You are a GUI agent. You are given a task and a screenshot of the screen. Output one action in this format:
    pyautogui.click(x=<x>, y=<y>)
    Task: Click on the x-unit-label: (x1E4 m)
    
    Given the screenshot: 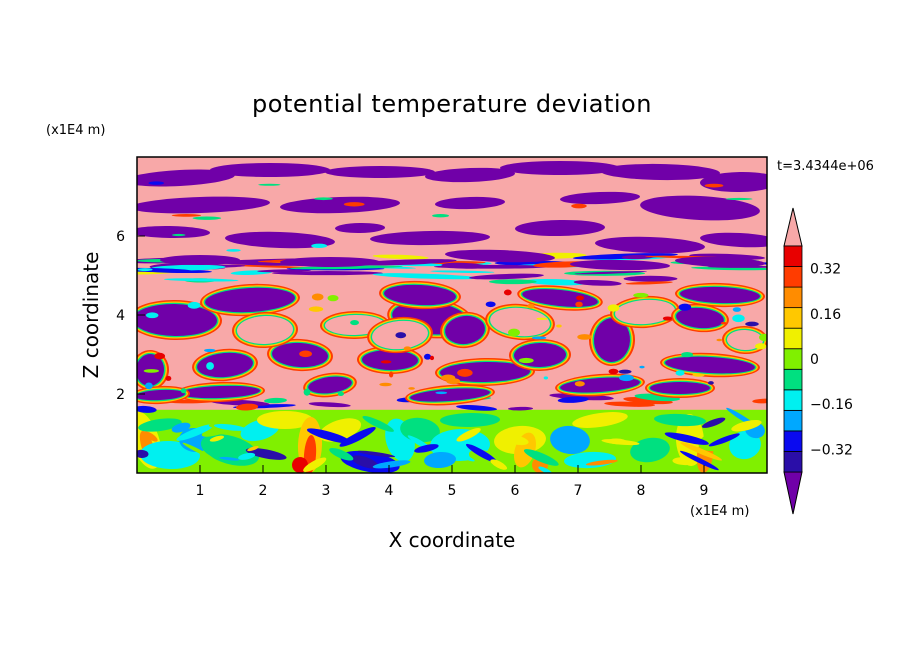 What is the action you would take?
    pyautogui.click(x=719, y=511)
    